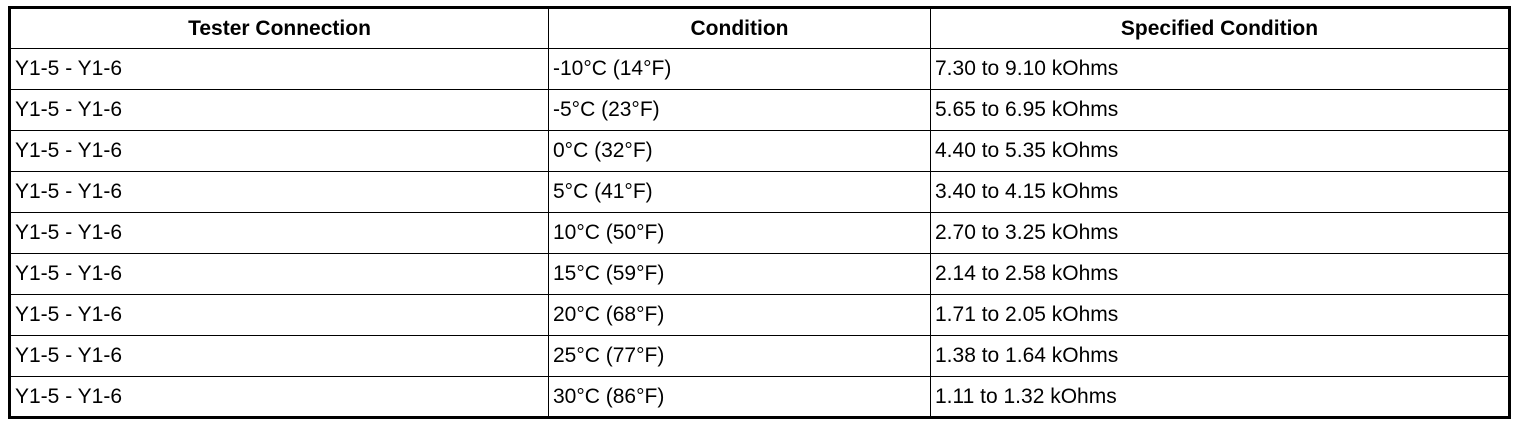  I want to click on table-cell: 2.14 to 2.58 kOhms, so click(1220, 274).